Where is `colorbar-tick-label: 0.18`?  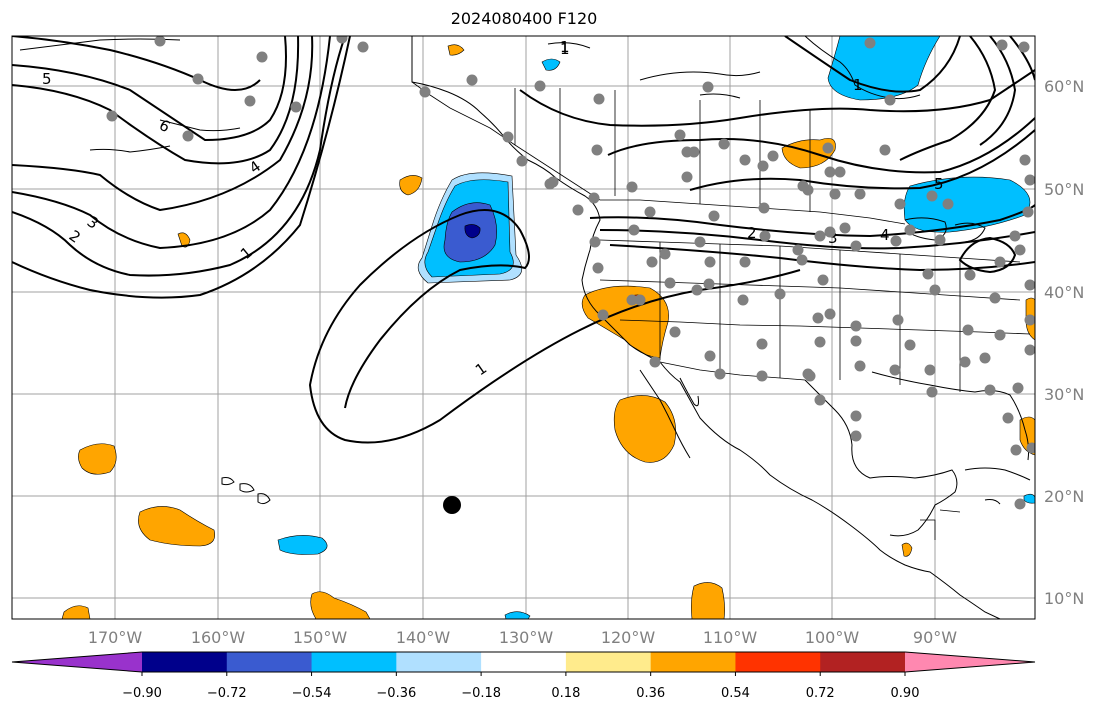 colorbar-tick-label: 0.18 is located at coordinates (565, 693).